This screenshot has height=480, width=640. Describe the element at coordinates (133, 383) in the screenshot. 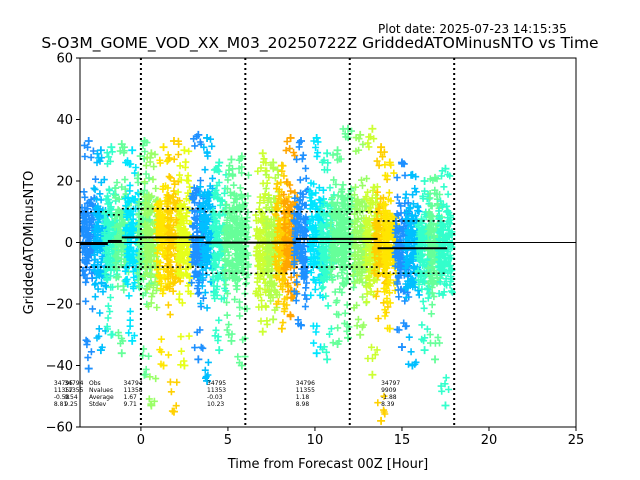

I see `stats-value-2-0: 34794` at that location.